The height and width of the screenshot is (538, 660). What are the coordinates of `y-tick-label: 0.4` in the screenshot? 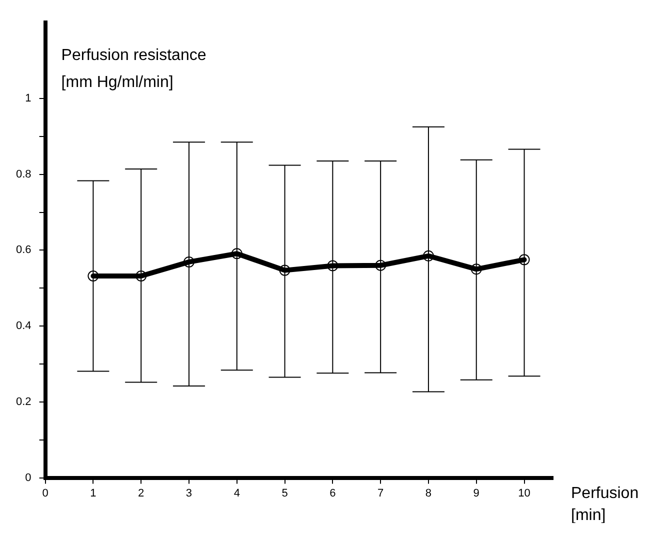 It's located at (24, 326).